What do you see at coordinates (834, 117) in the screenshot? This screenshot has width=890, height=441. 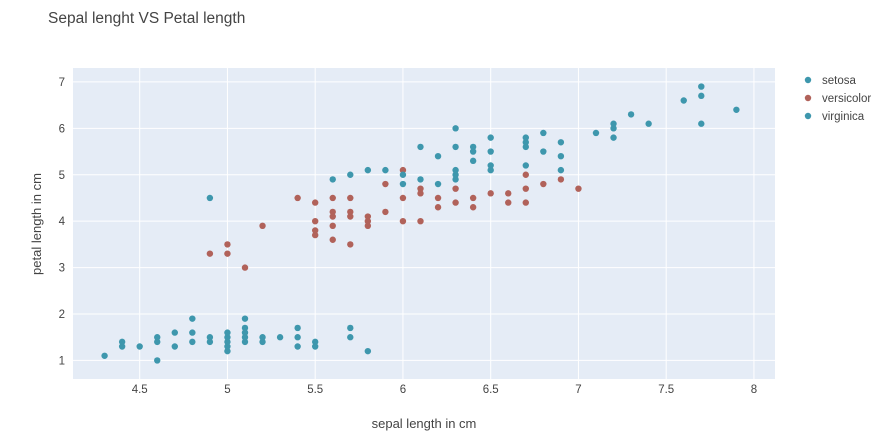 I see `legend-item-virginica: virginica` at bounding box center [834, 117].